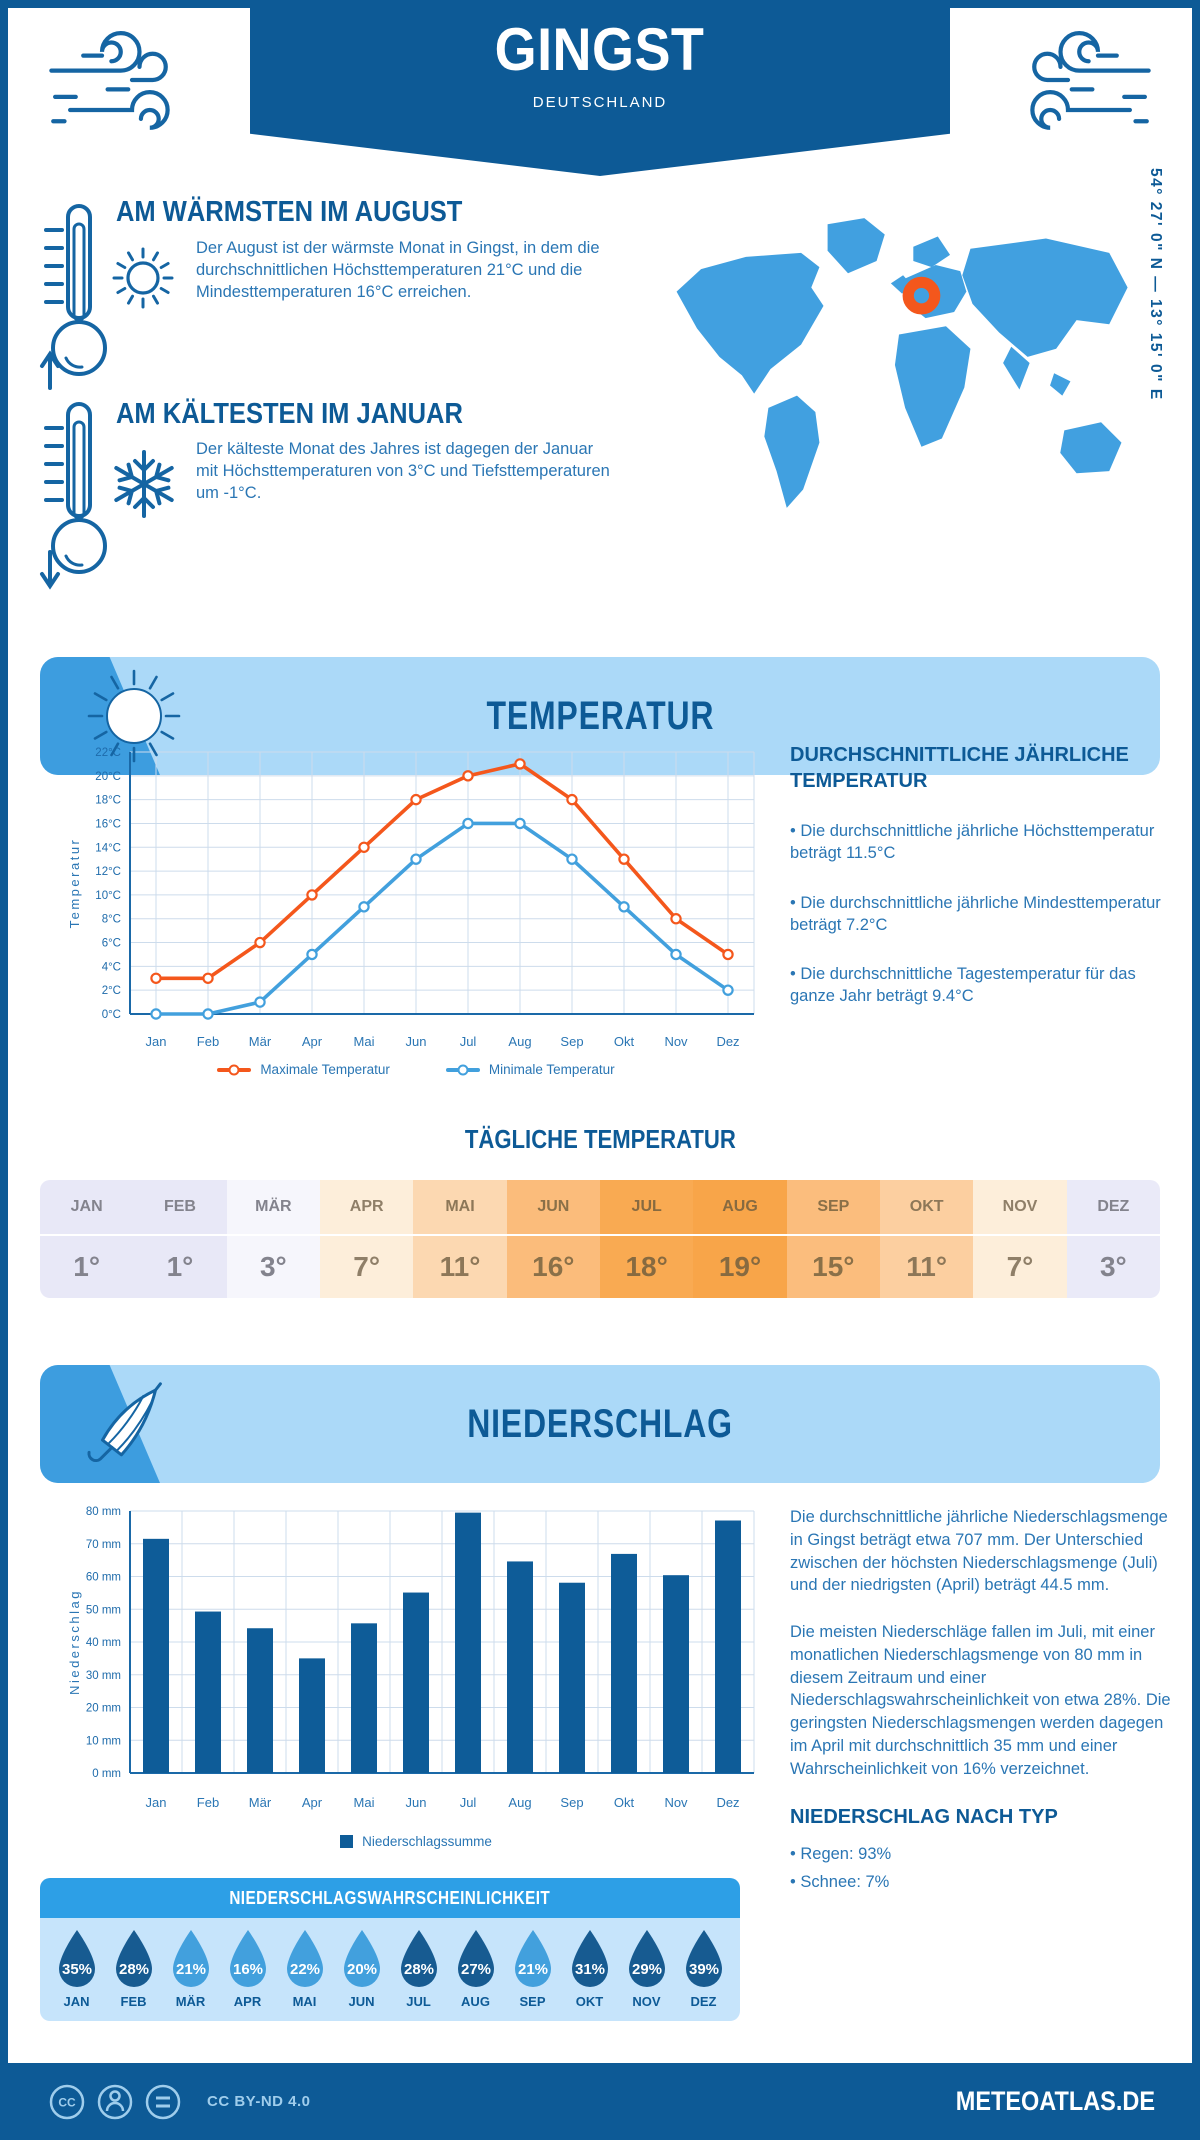 The height and width of the screenshot is (2140, 1200). Describe the element at coordinates (727, 1802) in the screenshot. I see `svg-text: Dez` at that location.